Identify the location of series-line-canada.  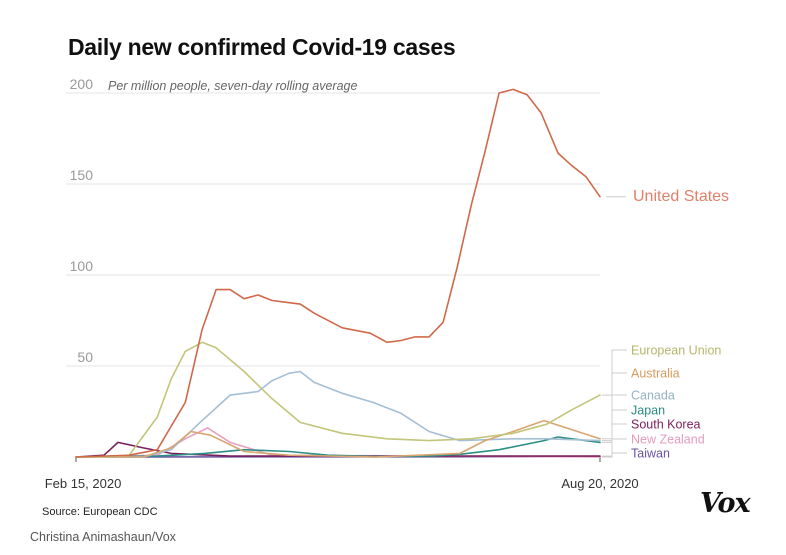
(338, 414).